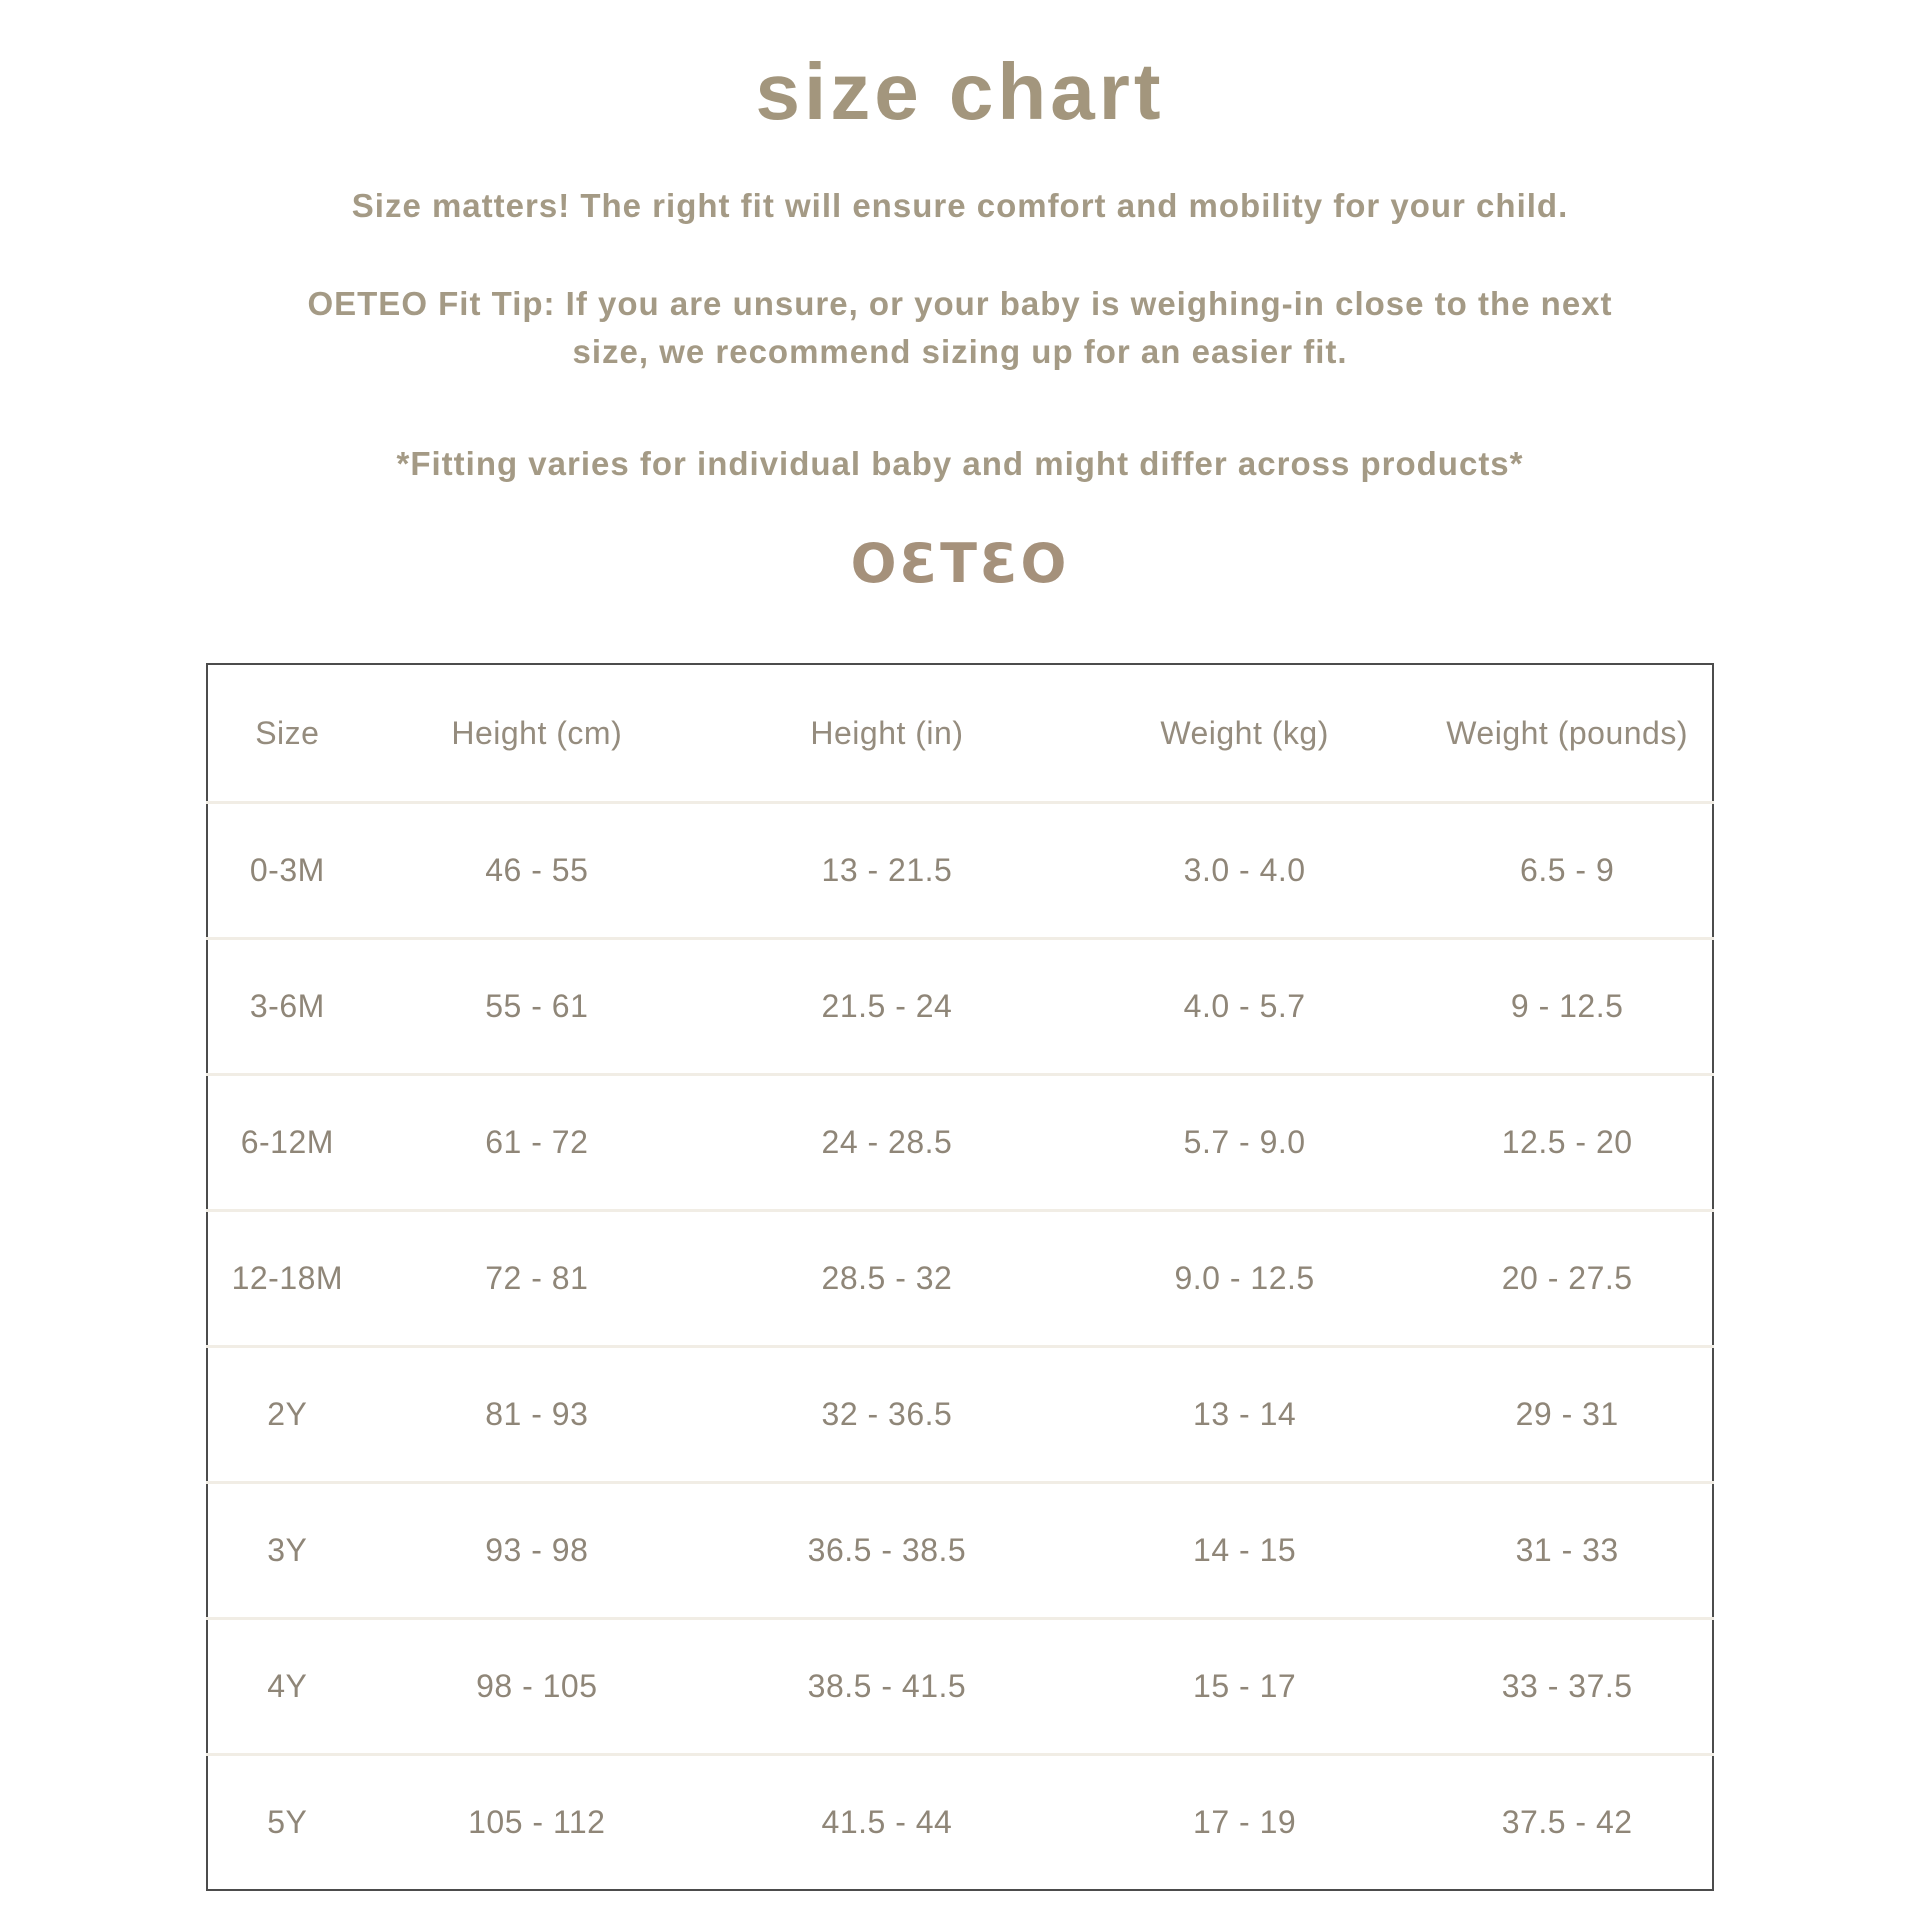 The width and height of the screenshot is (1920, 1920). I want to click on table-row: 2Y 81 - 93 32 - 36.5 13 - 14 29 - 31, so click(960, 1414).